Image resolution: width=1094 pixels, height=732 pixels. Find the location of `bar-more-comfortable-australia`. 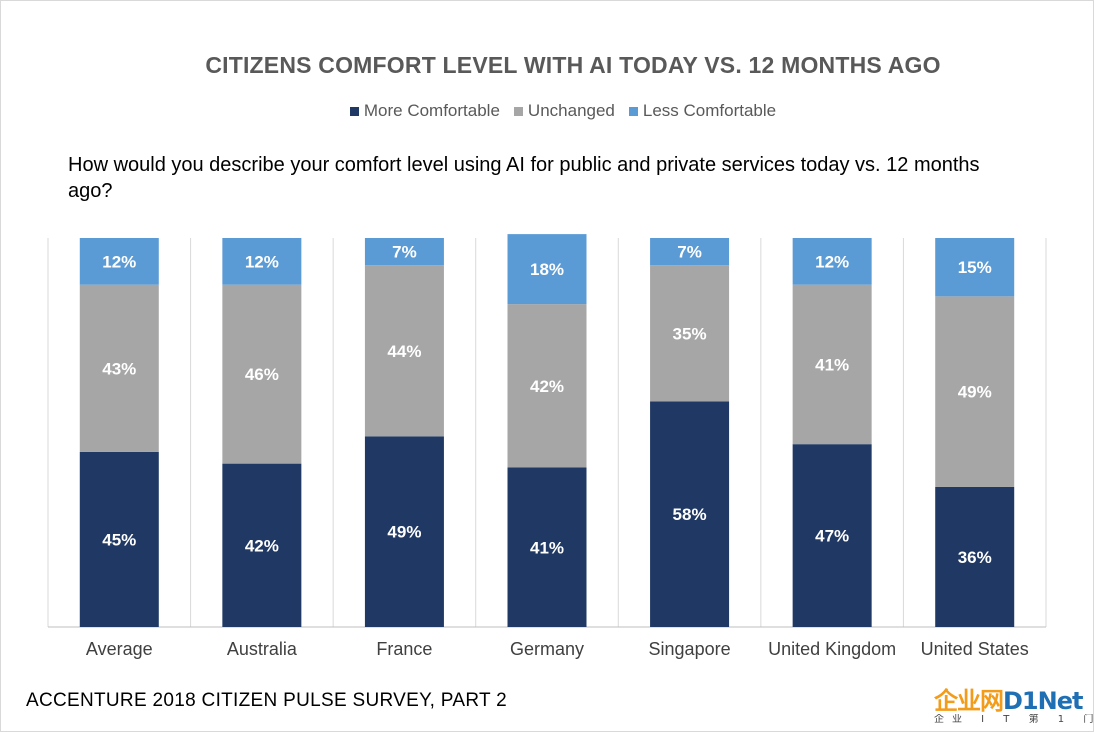

bar-more-comfortable-australia is located at coordinates (262, 545).